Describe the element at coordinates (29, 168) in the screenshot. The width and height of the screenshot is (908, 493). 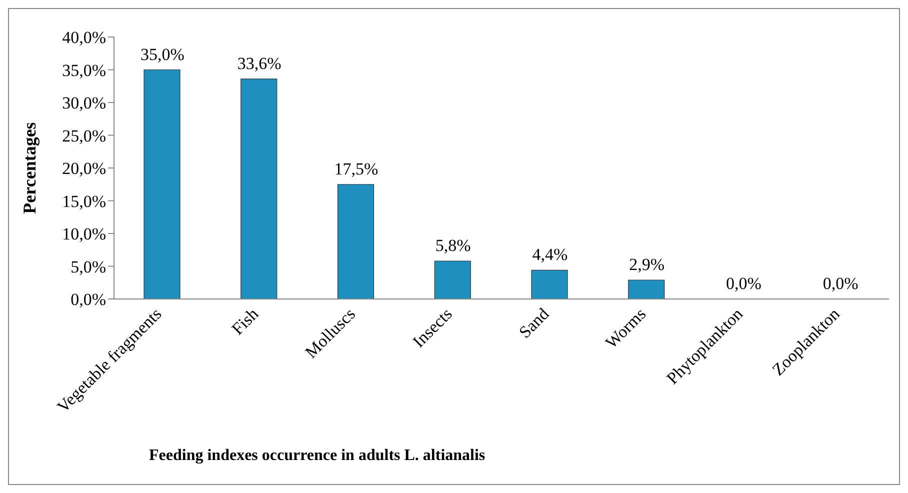
I see `y-axis-title: Percentages` at that location.